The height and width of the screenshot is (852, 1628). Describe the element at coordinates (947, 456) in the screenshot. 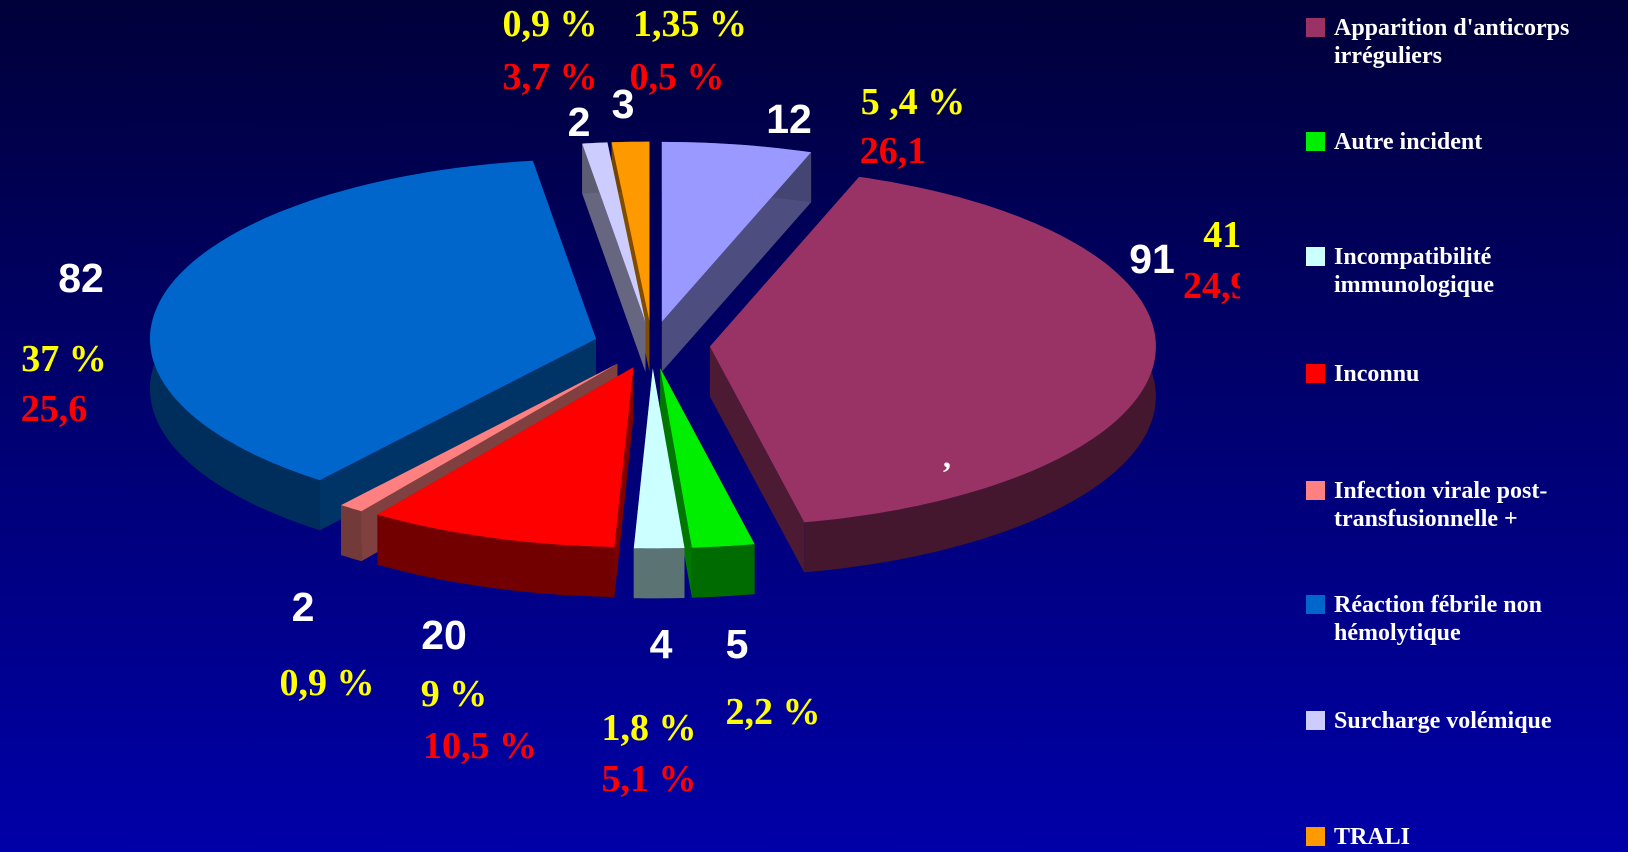

I see `annotation: ,` at that location.